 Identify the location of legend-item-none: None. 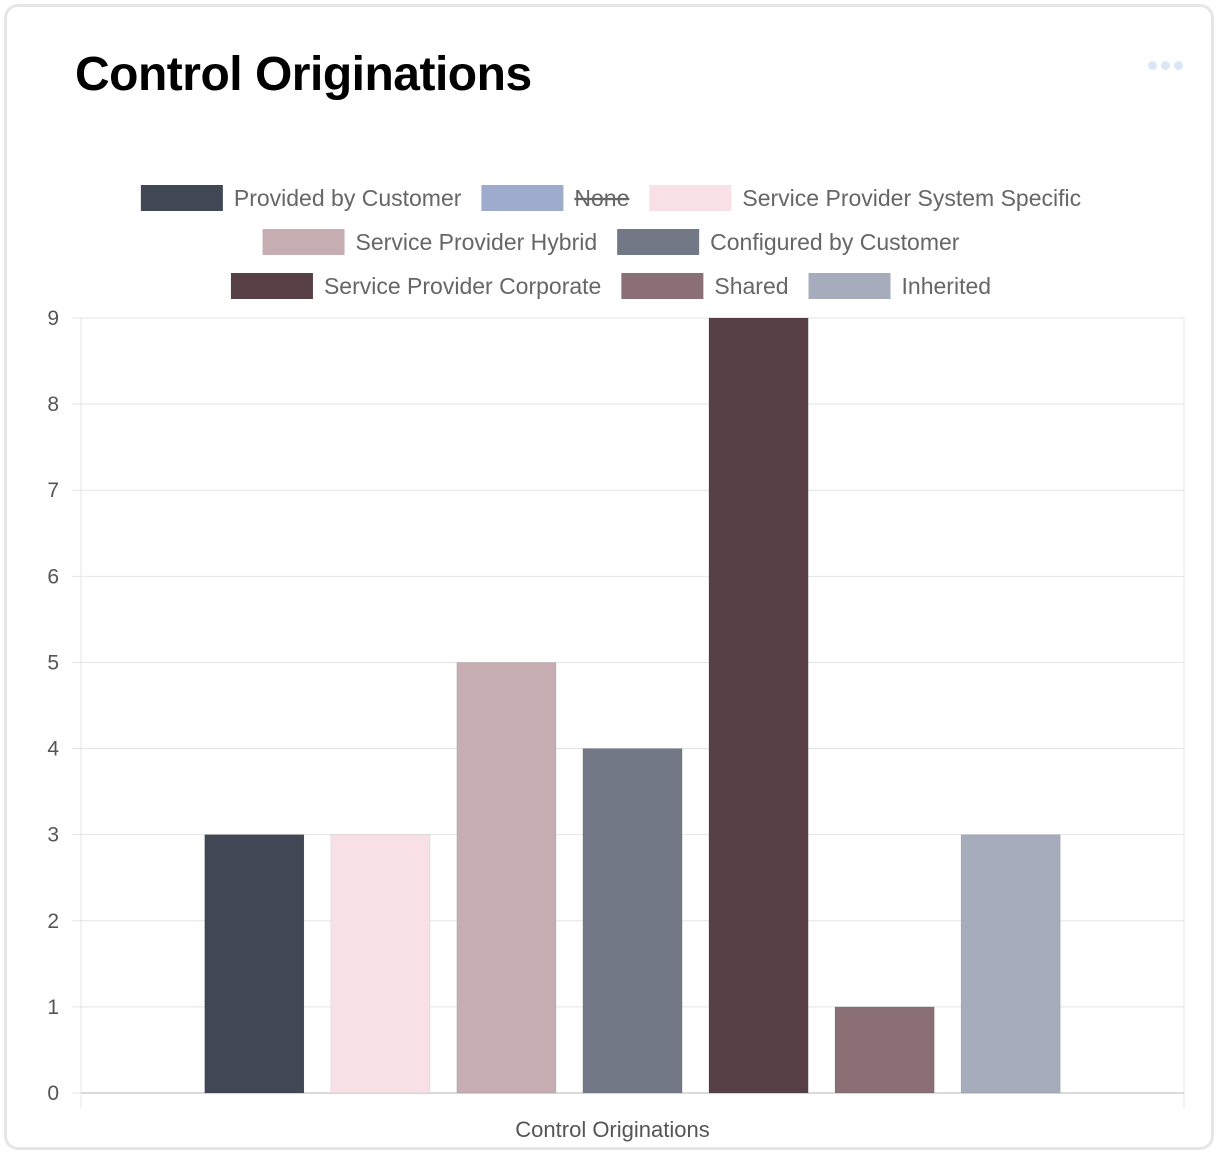
(555, 198).